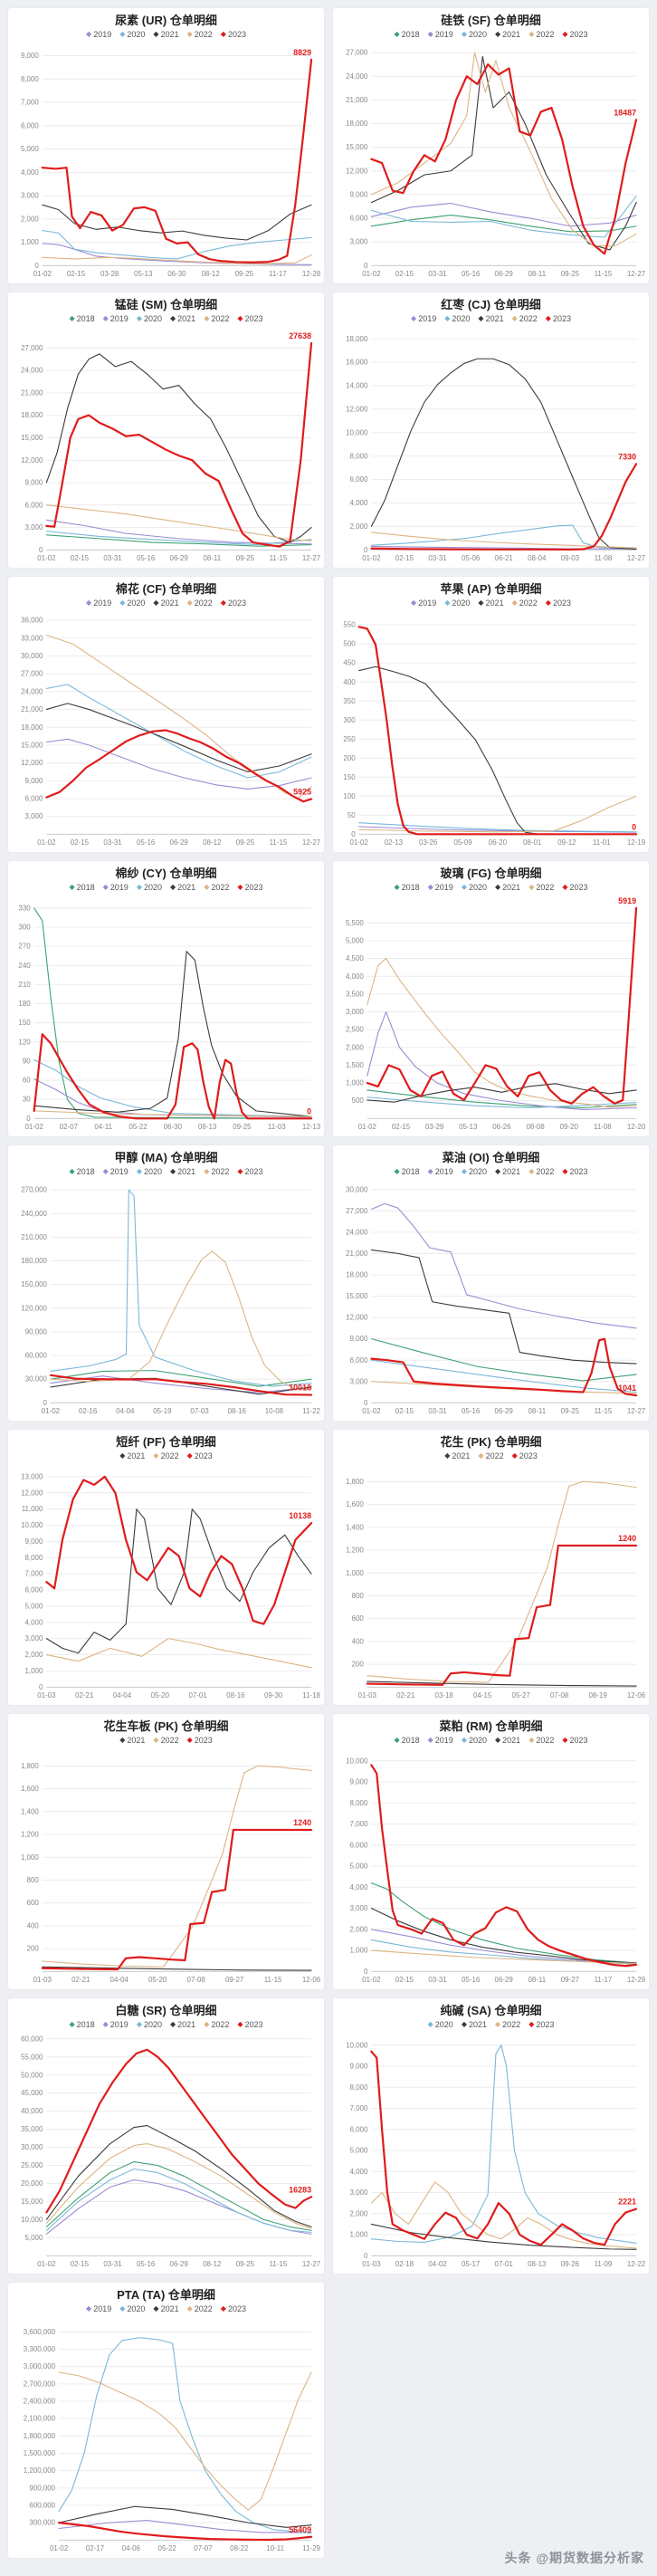  Describe the element at coordinates (41, 1687) in the screenshot. I see `y-tick-label: 0` at that location.